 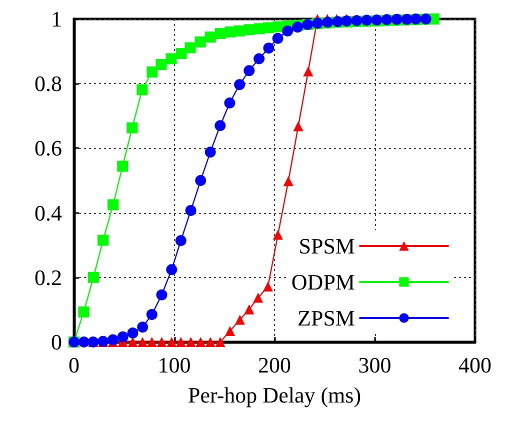 I want to click on y-tick-label: 0, so click(x=56, y=342).